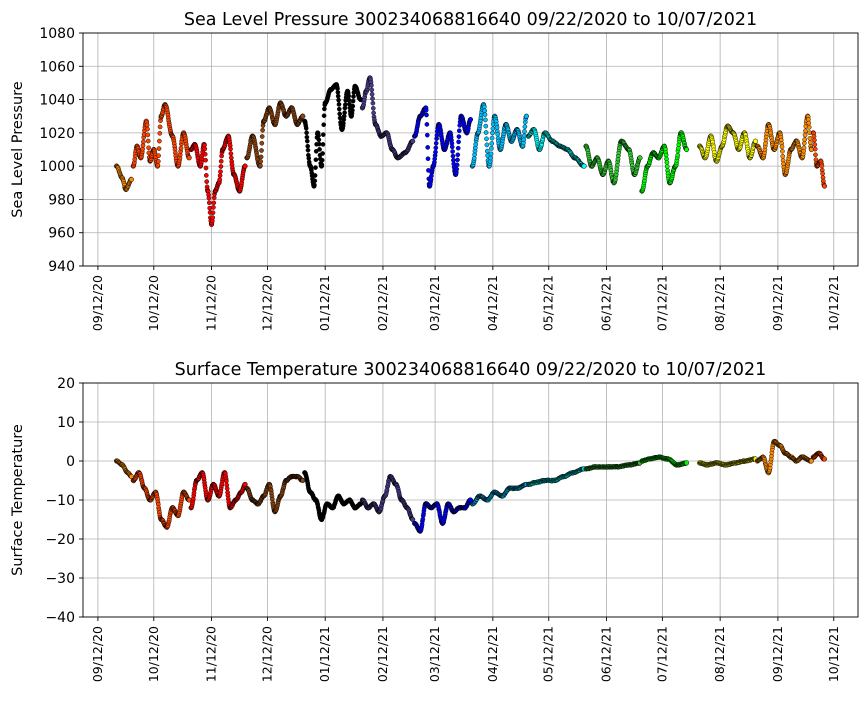  What do you see at coordinates (61, 267) in the screenshot?
I see `pressure-ytick-label: 940` at bounding box center [61, 267].